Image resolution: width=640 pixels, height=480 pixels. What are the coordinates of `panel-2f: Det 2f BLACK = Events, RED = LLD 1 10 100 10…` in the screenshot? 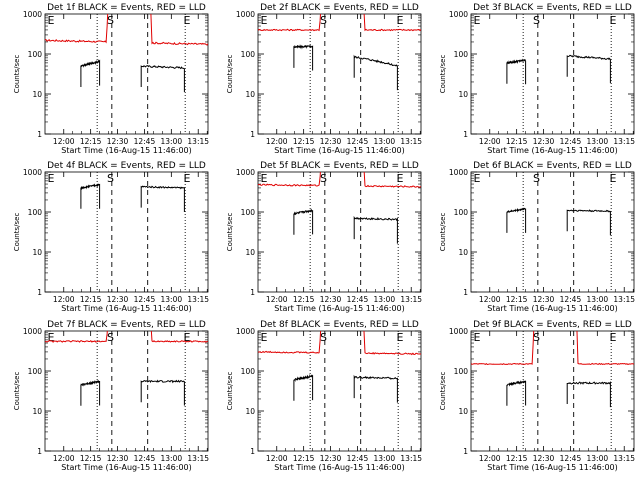 It's located at (324, 79).